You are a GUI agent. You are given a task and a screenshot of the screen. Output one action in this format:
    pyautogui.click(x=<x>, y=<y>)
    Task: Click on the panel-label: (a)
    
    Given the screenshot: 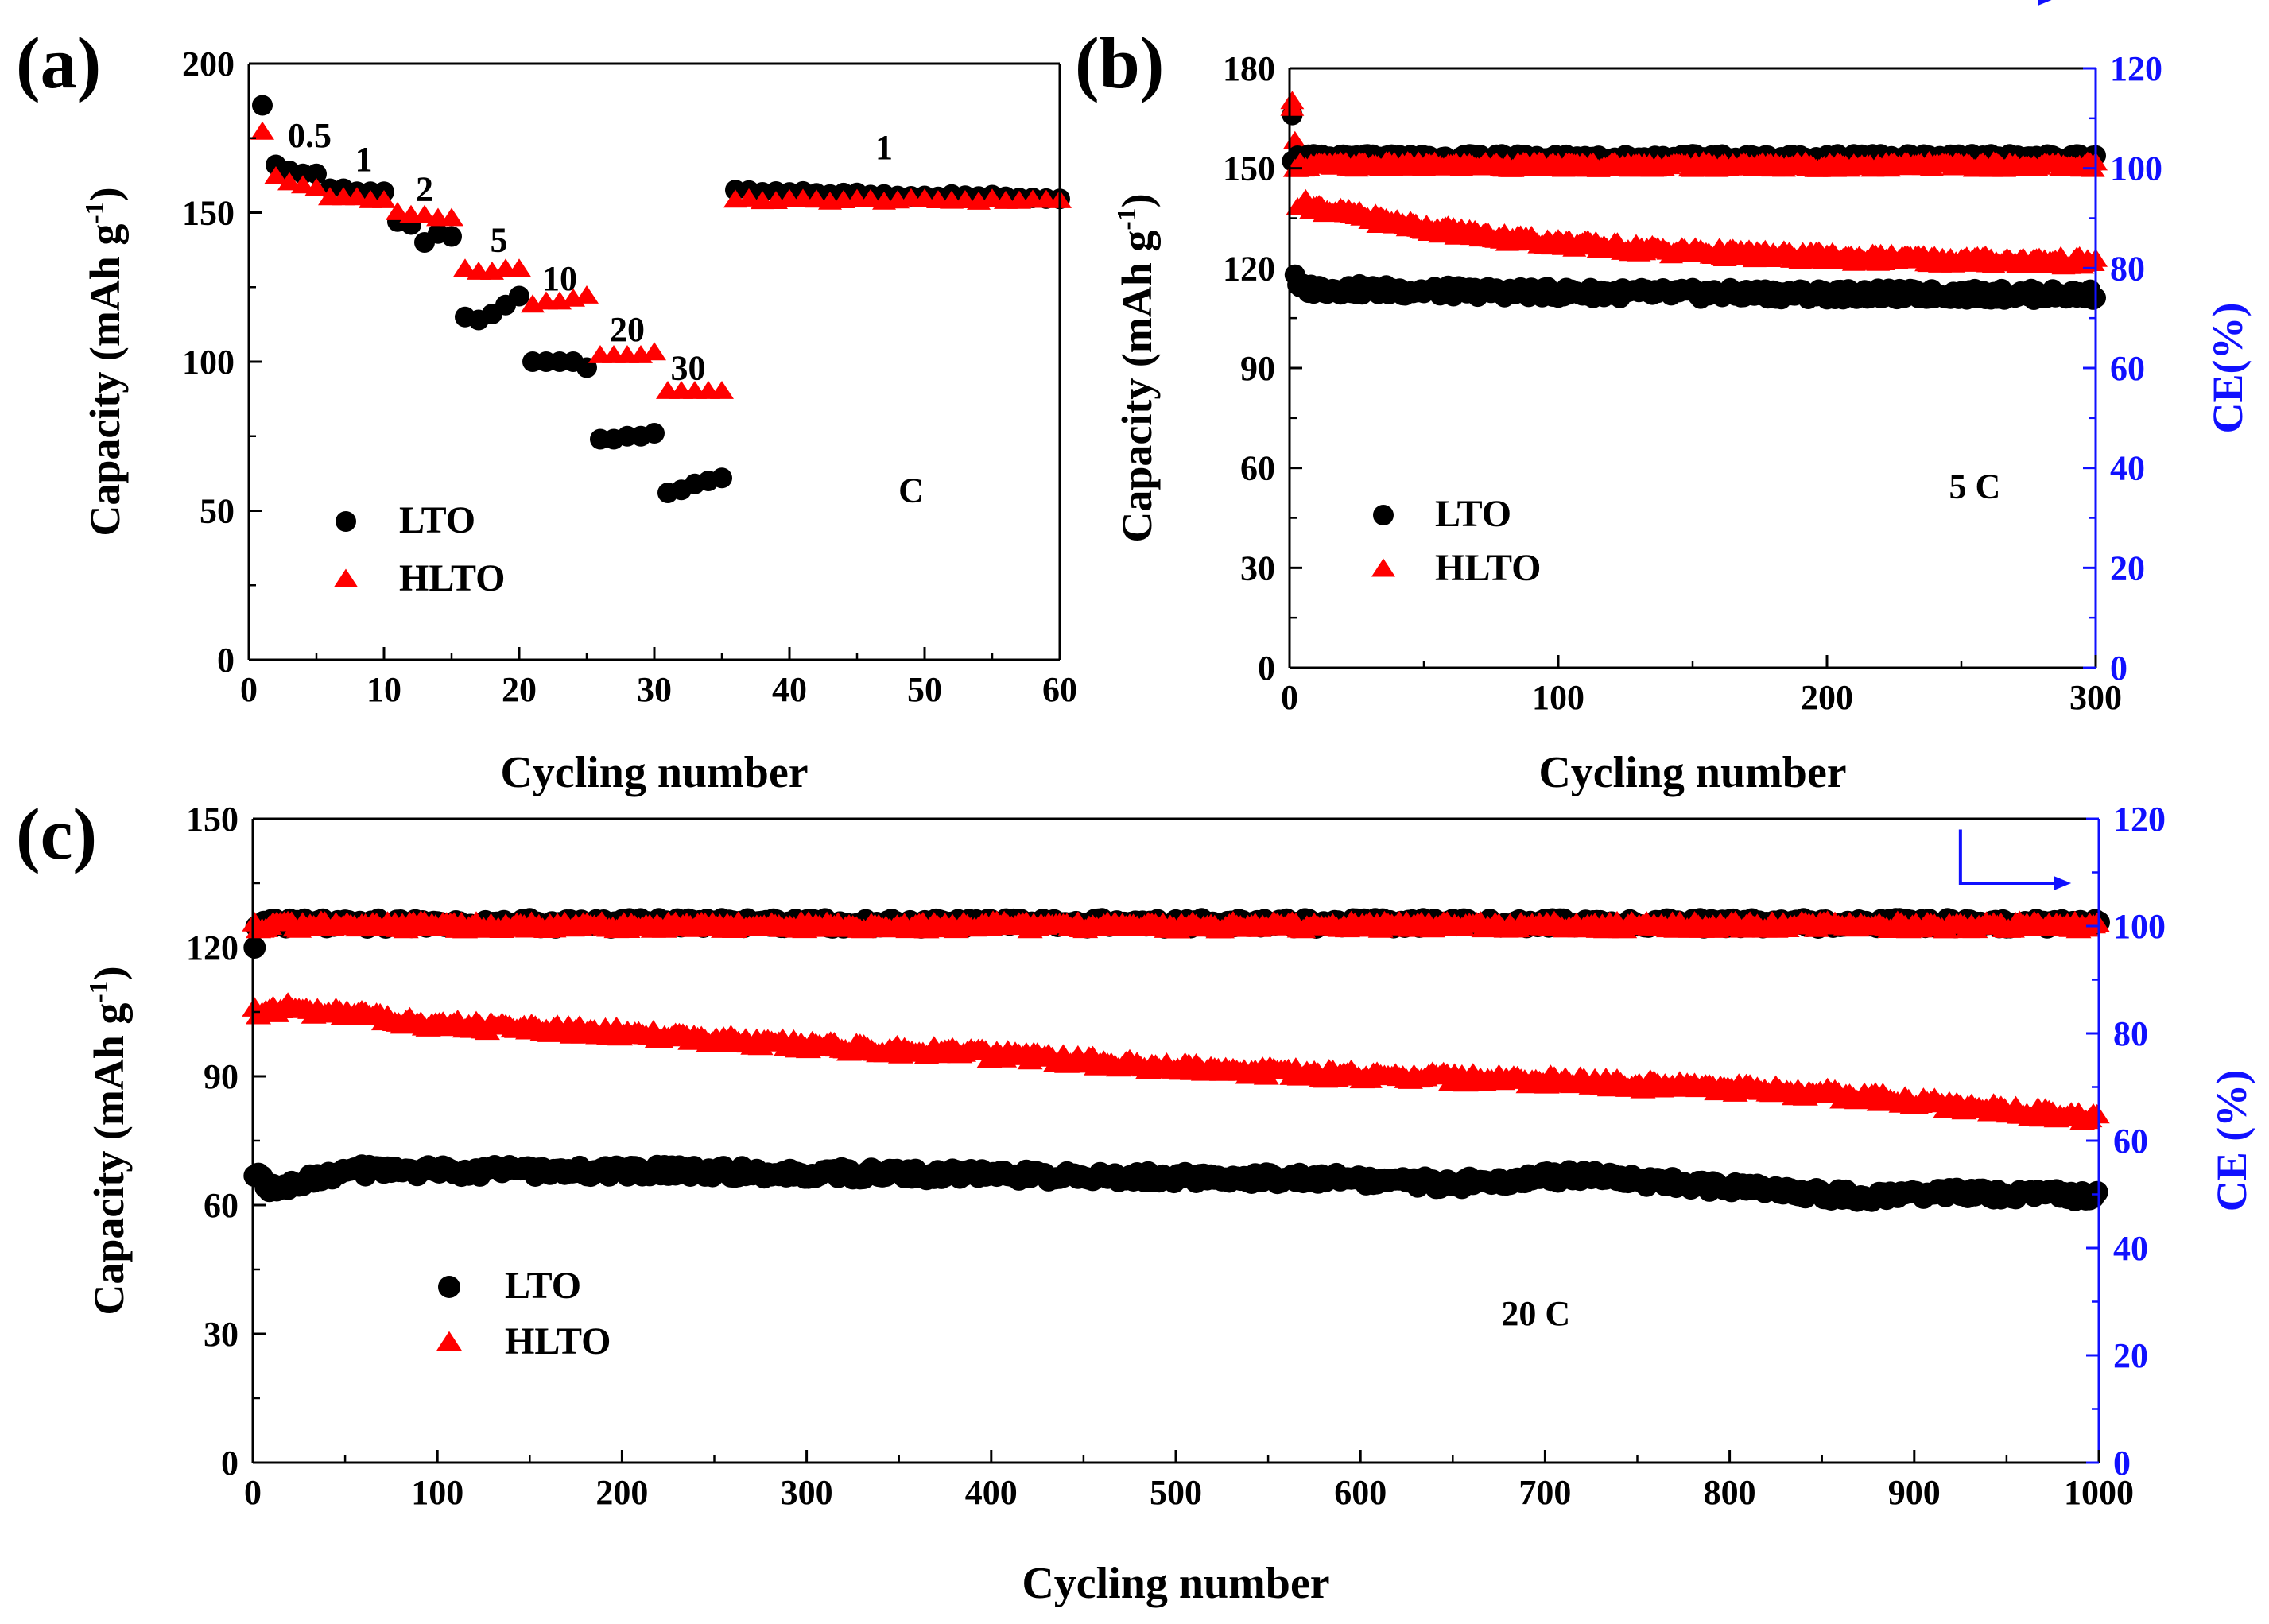 What is the action you would take?
    pyautogui.click(x=58, y=62)
    